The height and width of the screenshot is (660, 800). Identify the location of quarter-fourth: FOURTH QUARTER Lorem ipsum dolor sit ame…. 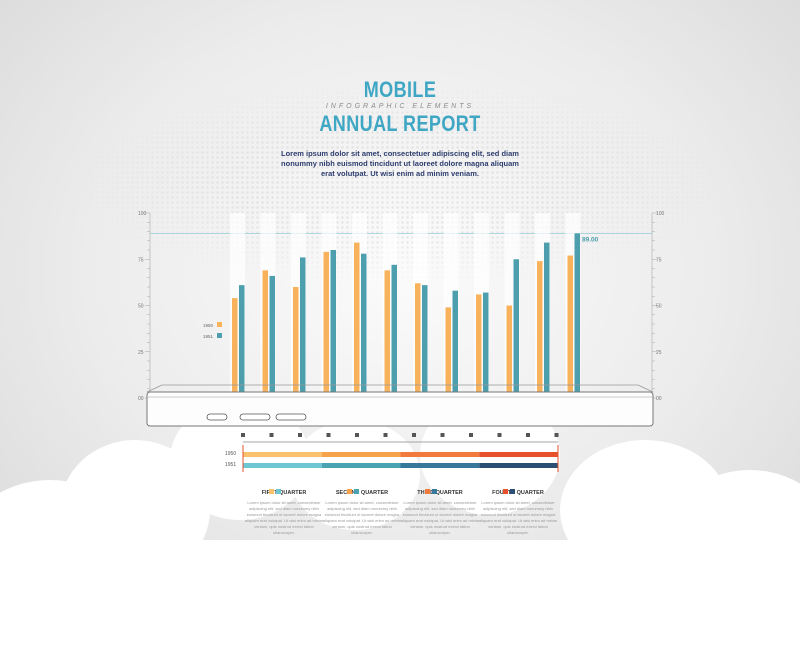
(518, 512).